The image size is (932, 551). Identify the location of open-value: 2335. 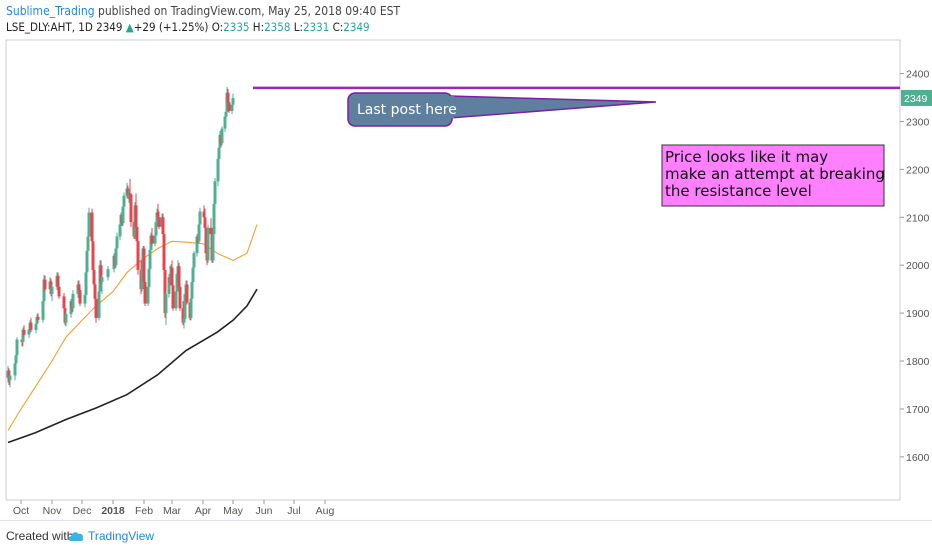
(236, 27).